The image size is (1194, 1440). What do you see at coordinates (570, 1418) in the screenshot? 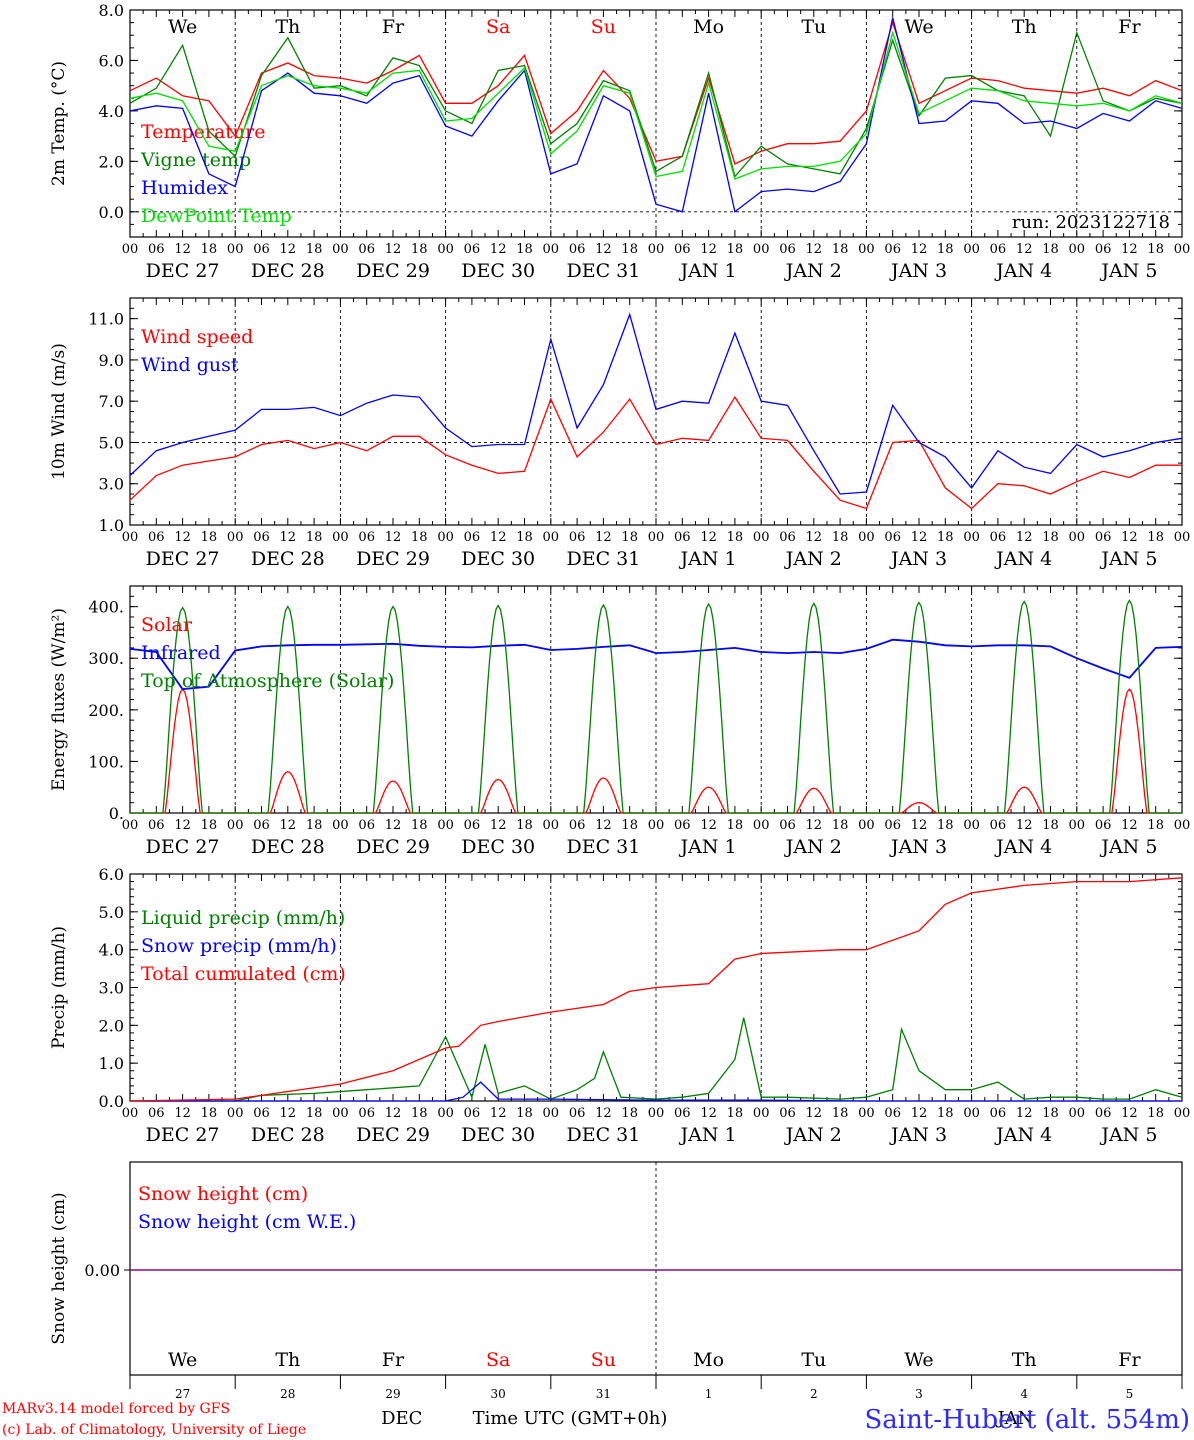
I see `x-axis-title: Time UTC (GMT+0h)` at bounding box center [570, 1418].